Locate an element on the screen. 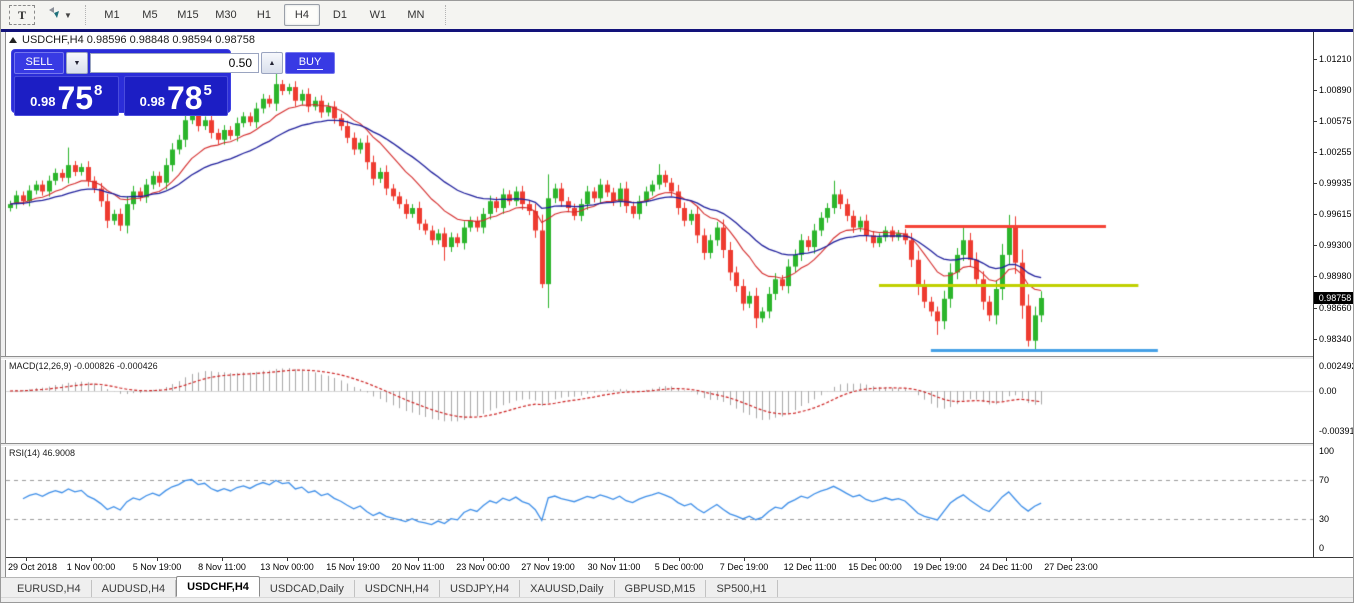 The width and height of the screenshot is (1354, 603). dropdown-caret-icon: ▼ is located at coordinates (68, 15).